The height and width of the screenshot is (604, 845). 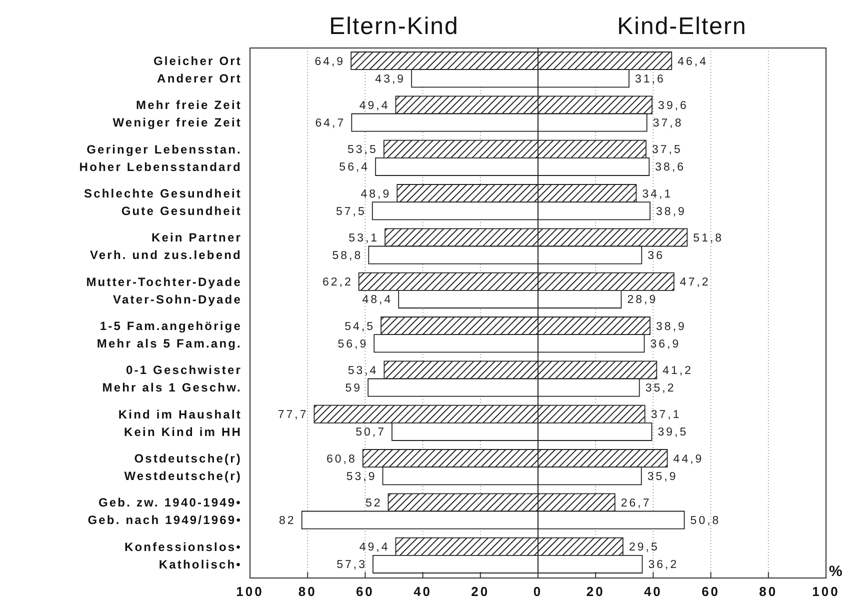 What do you see at coordinates (177, 123) in the screenshot?
I see `y-tick-label: Weniger freie Zeit` at bounding box center [177, 123].